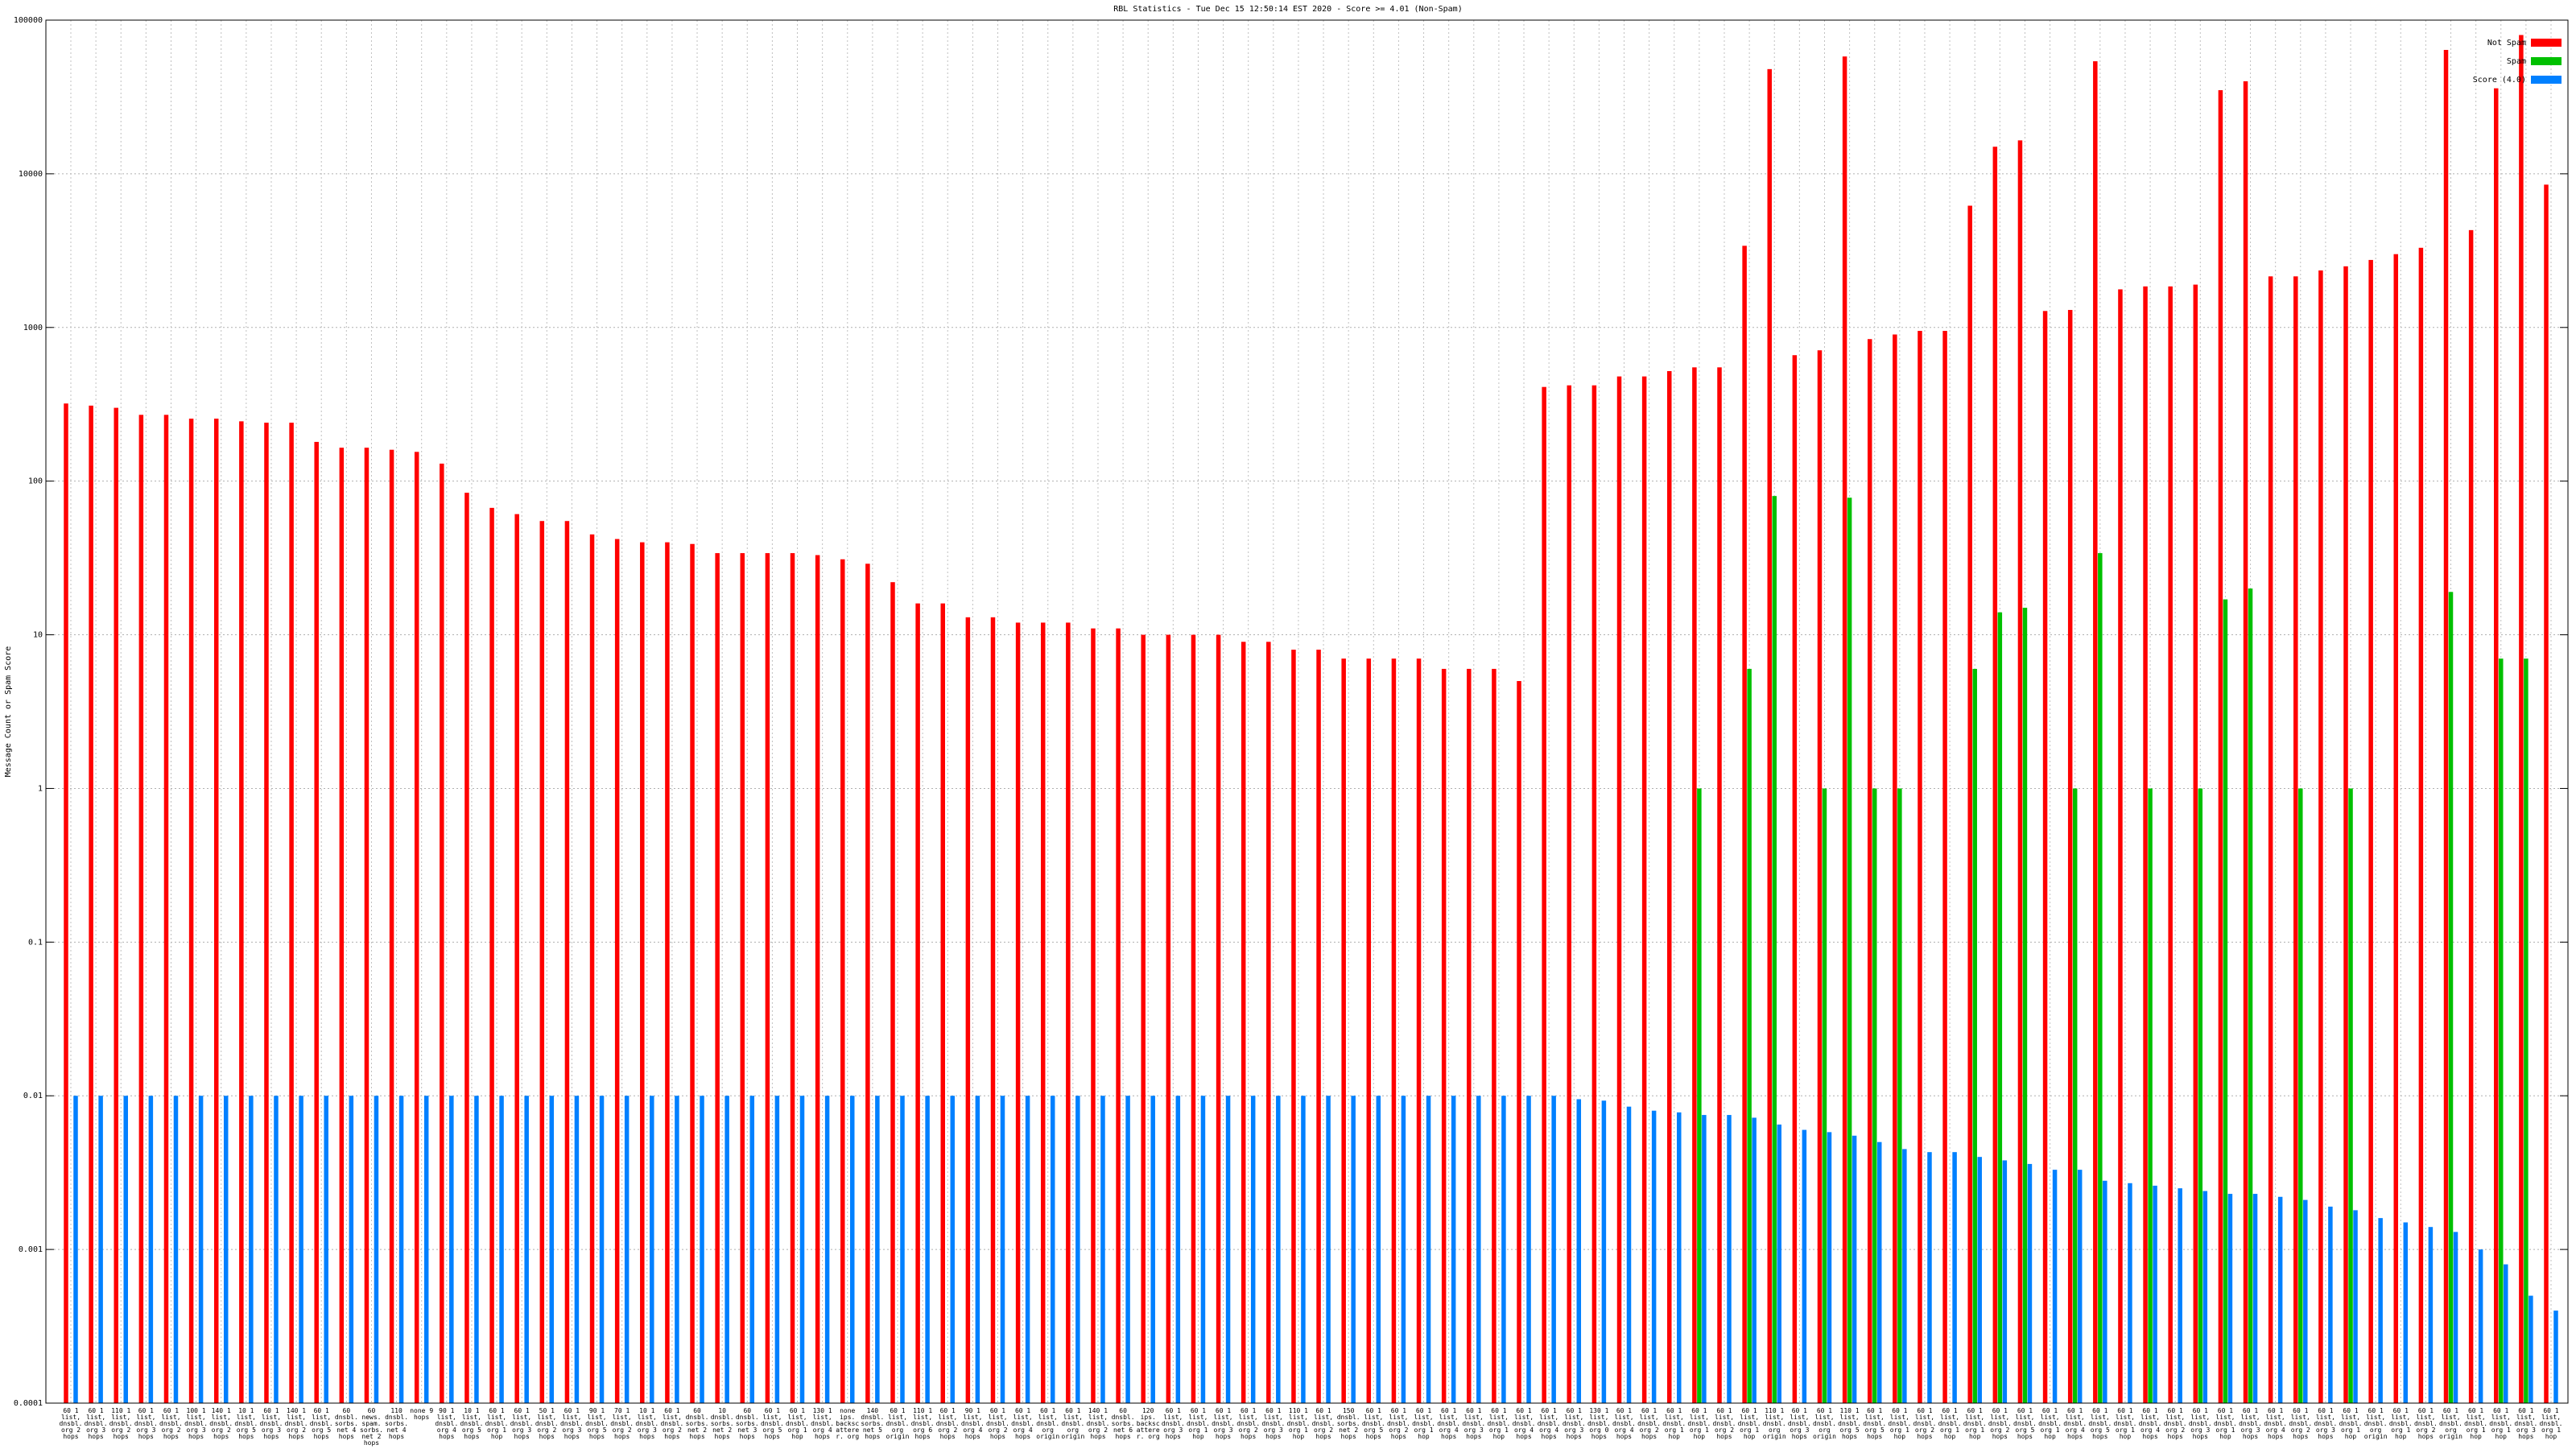 The width and height of the screenshot is (2576, 1449). What do you see at coordinates (28, 20) in the screenshot?
I see `y-tick-label: 100000` at bounding box center [28, 20].